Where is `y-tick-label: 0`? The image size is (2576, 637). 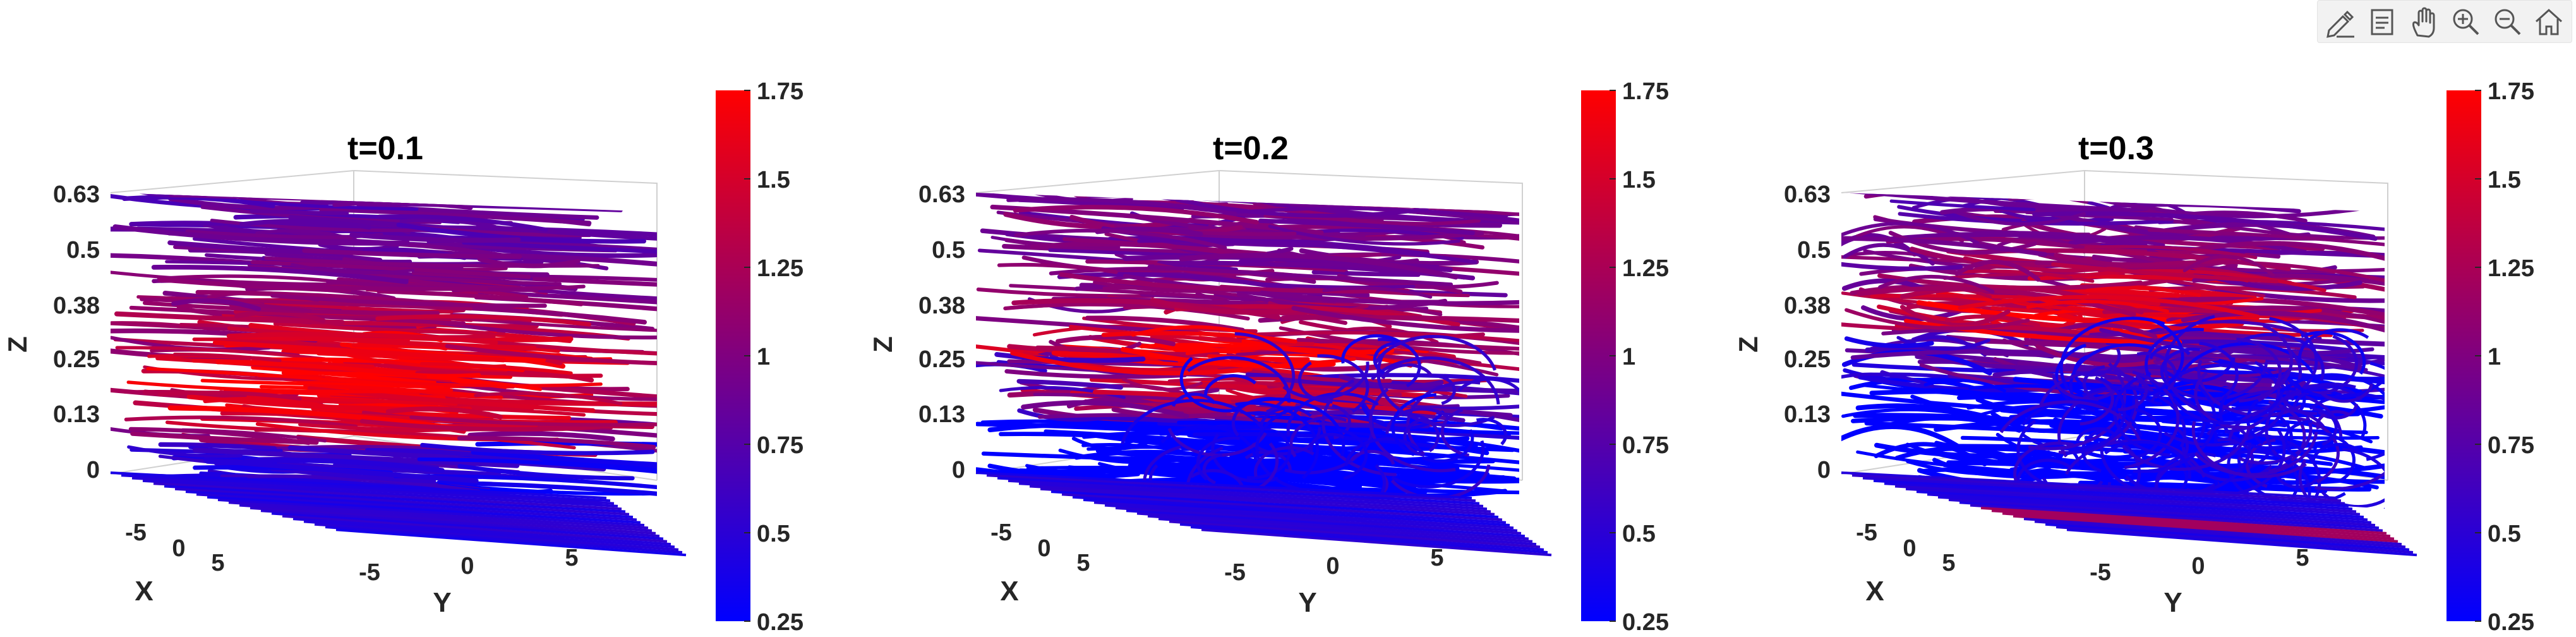 y-tick-label: 0 is located at coordinates (467, 566).